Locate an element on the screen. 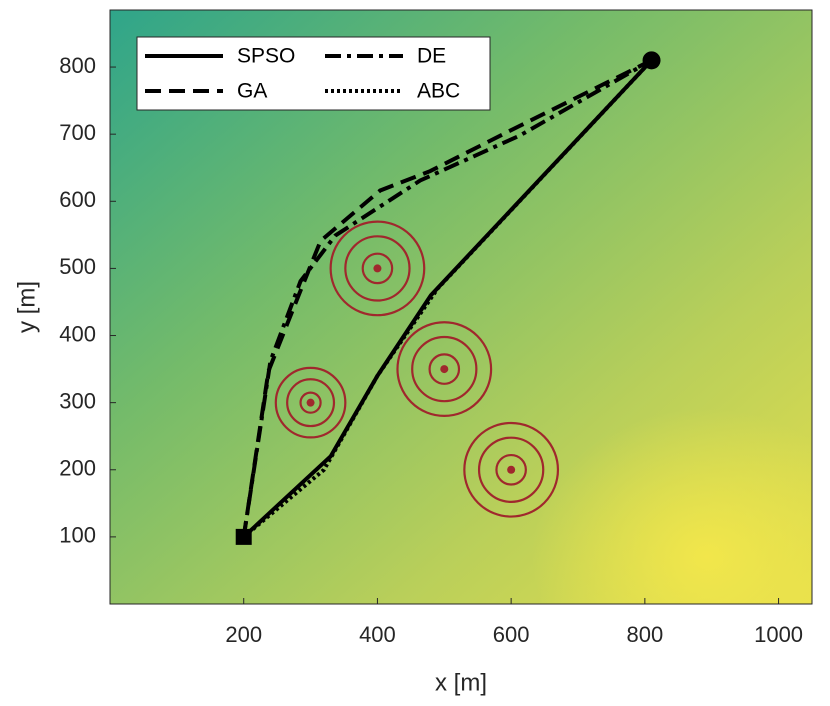  legend-box is located at coordinates (313, 73).